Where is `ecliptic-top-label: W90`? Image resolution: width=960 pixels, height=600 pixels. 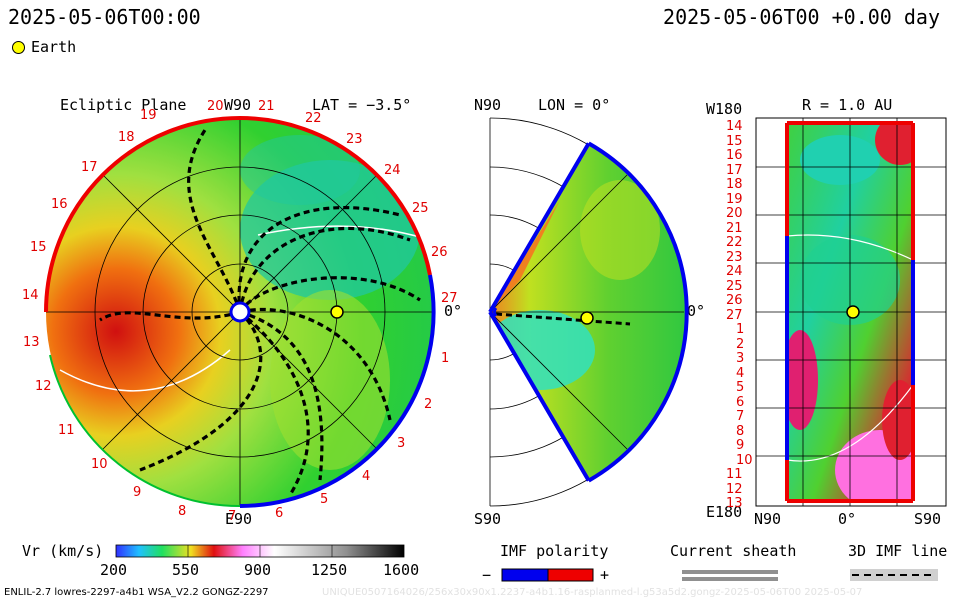
ecliptic-top-label: W90 is located at coordinates (238, 105).